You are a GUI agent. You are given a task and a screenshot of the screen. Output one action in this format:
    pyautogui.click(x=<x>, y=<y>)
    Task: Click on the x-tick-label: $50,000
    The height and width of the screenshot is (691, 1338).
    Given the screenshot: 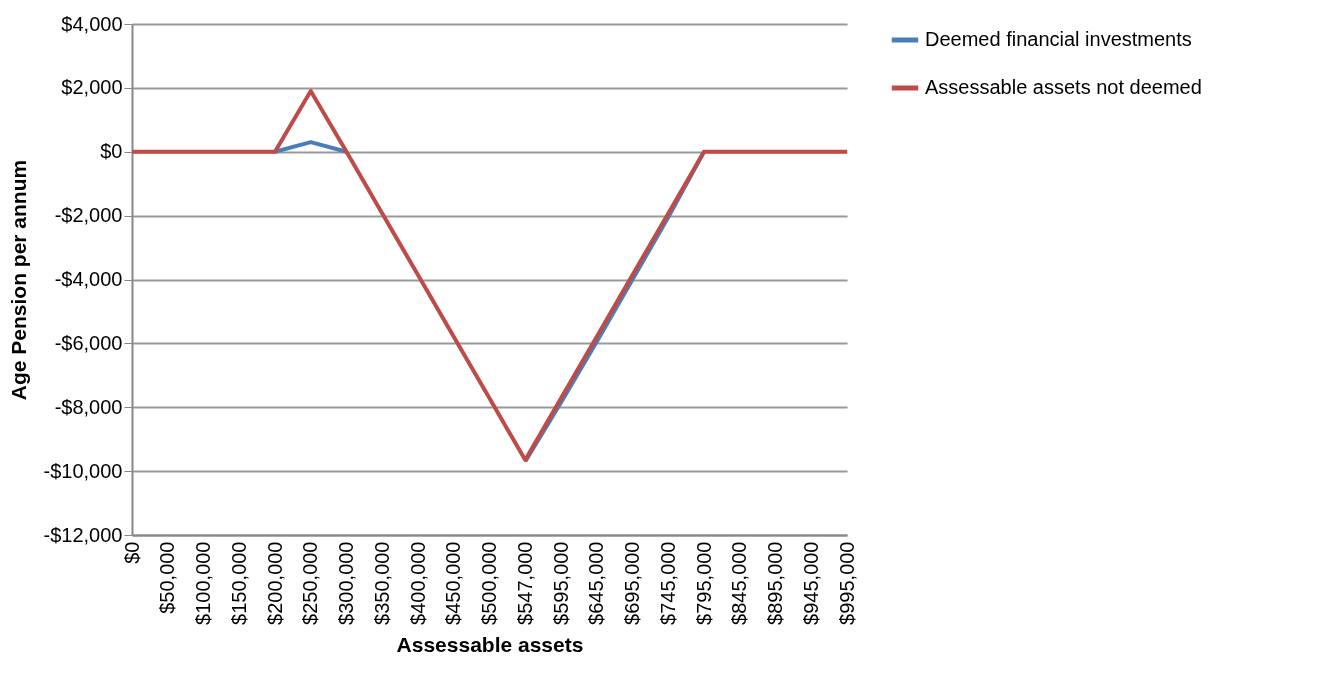 What is the action you would take?
    pyautogui.click(x=167, y=577)
    